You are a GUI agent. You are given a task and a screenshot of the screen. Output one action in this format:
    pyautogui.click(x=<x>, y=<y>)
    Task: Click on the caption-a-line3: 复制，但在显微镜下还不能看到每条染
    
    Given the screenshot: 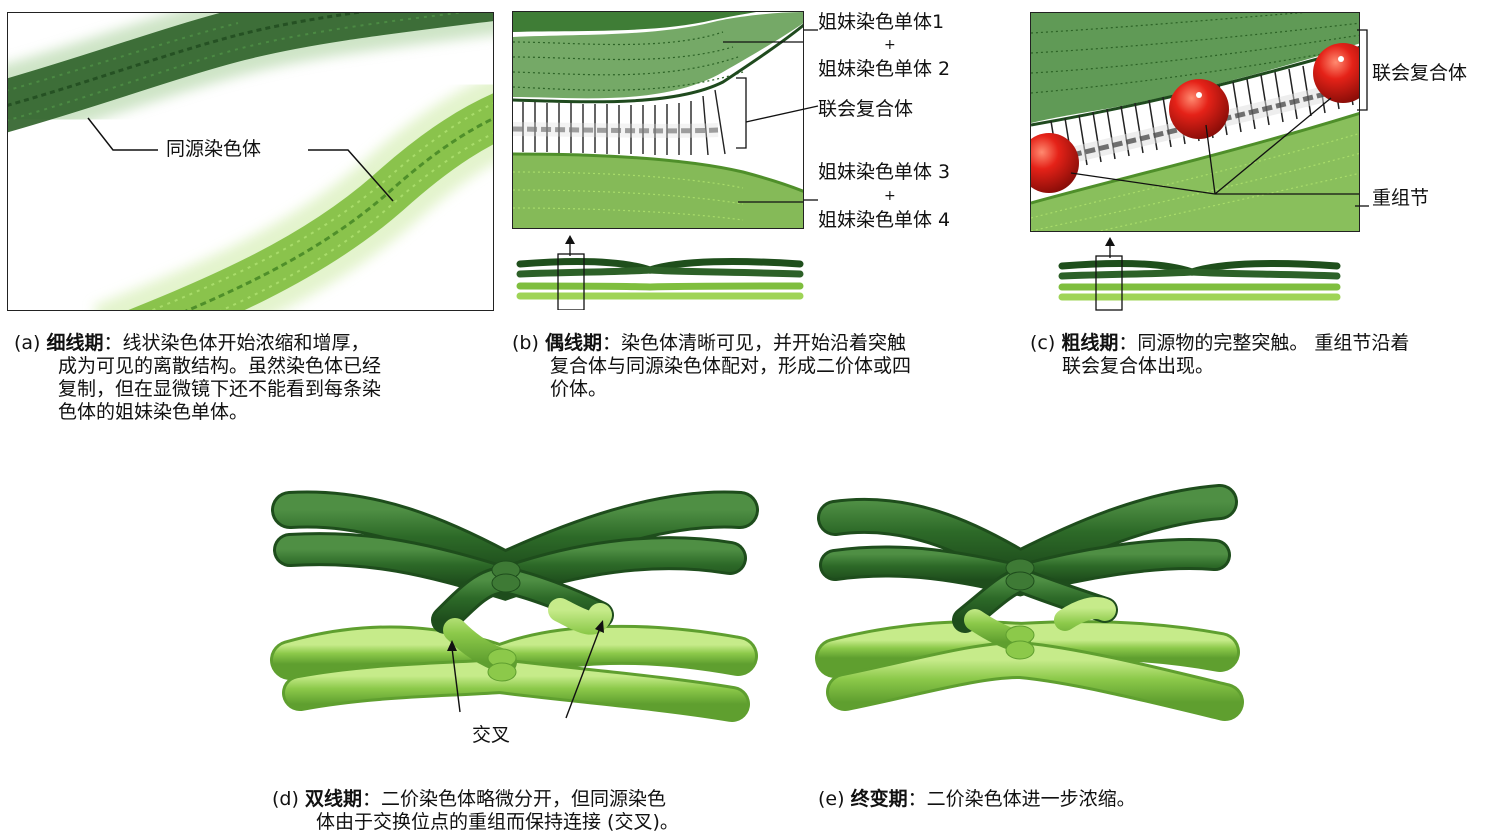 What is the action you would take?
    pyautogui.click(x=220, y=389)
    